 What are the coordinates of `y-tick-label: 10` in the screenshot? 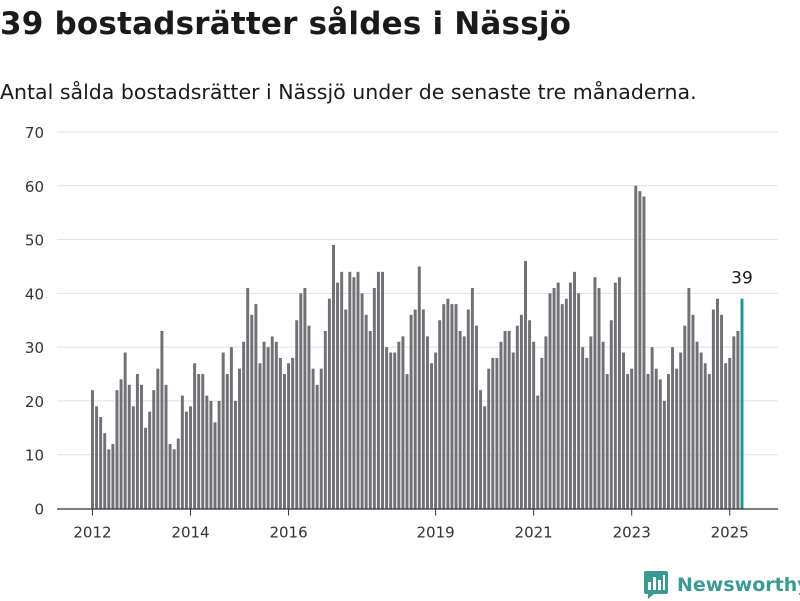 It's located at (34, 456).